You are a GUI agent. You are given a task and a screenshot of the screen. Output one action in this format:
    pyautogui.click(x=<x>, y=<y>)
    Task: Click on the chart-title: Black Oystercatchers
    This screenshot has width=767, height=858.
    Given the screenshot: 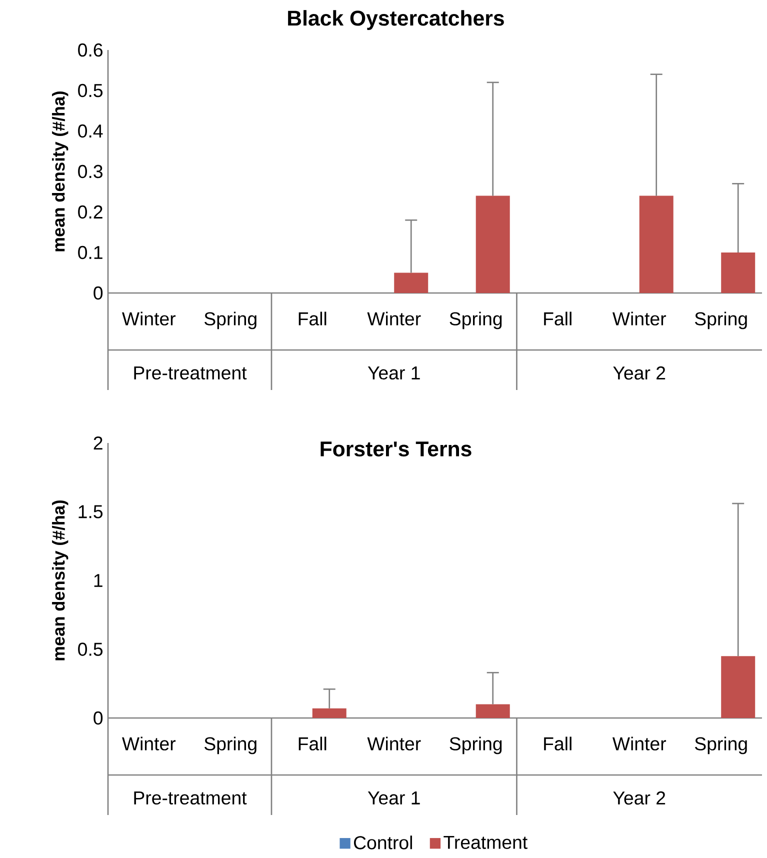 What is the action you would take?
    pyautogui.click(x=396, y=20)
    